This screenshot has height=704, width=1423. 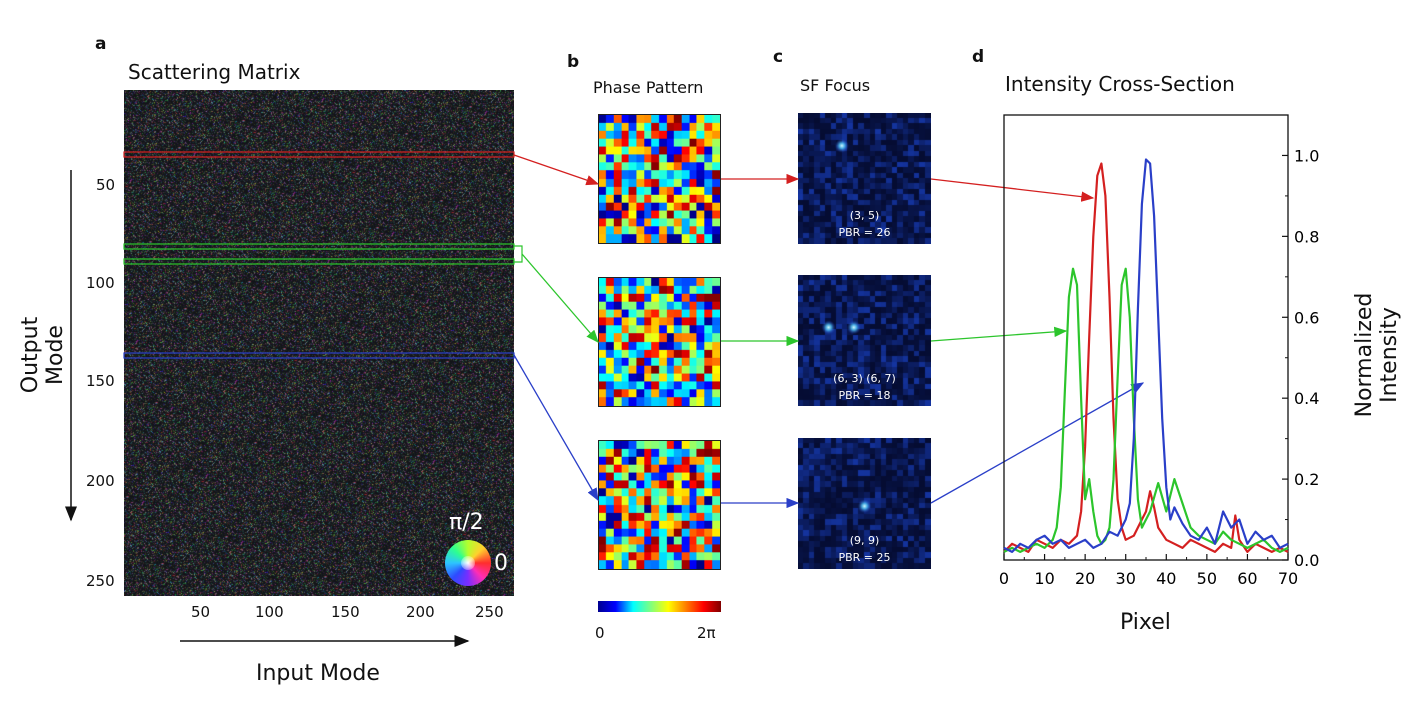 I want to click on x-tick-50: 50, so click(x=201, y=612).